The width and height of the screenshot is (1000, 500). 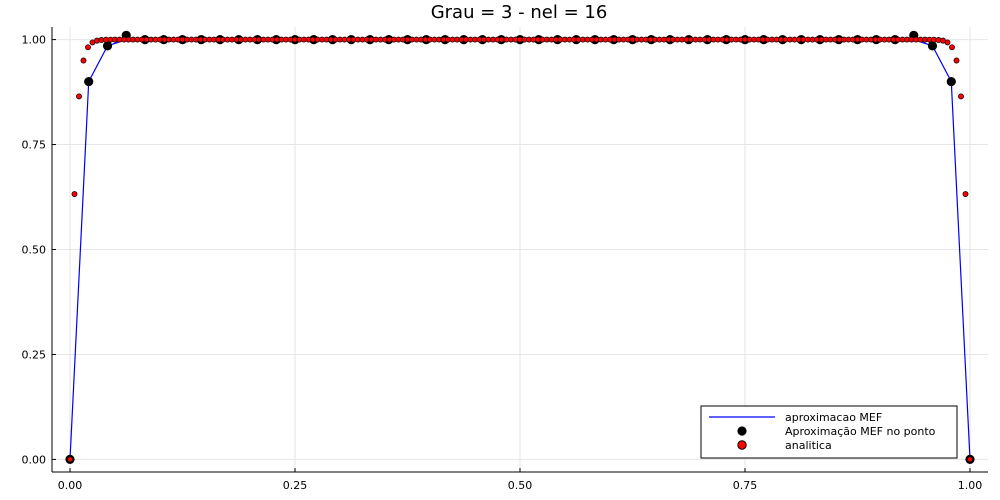 I want to click on y-tick-label: 0.25, so click(x=34, y=354).